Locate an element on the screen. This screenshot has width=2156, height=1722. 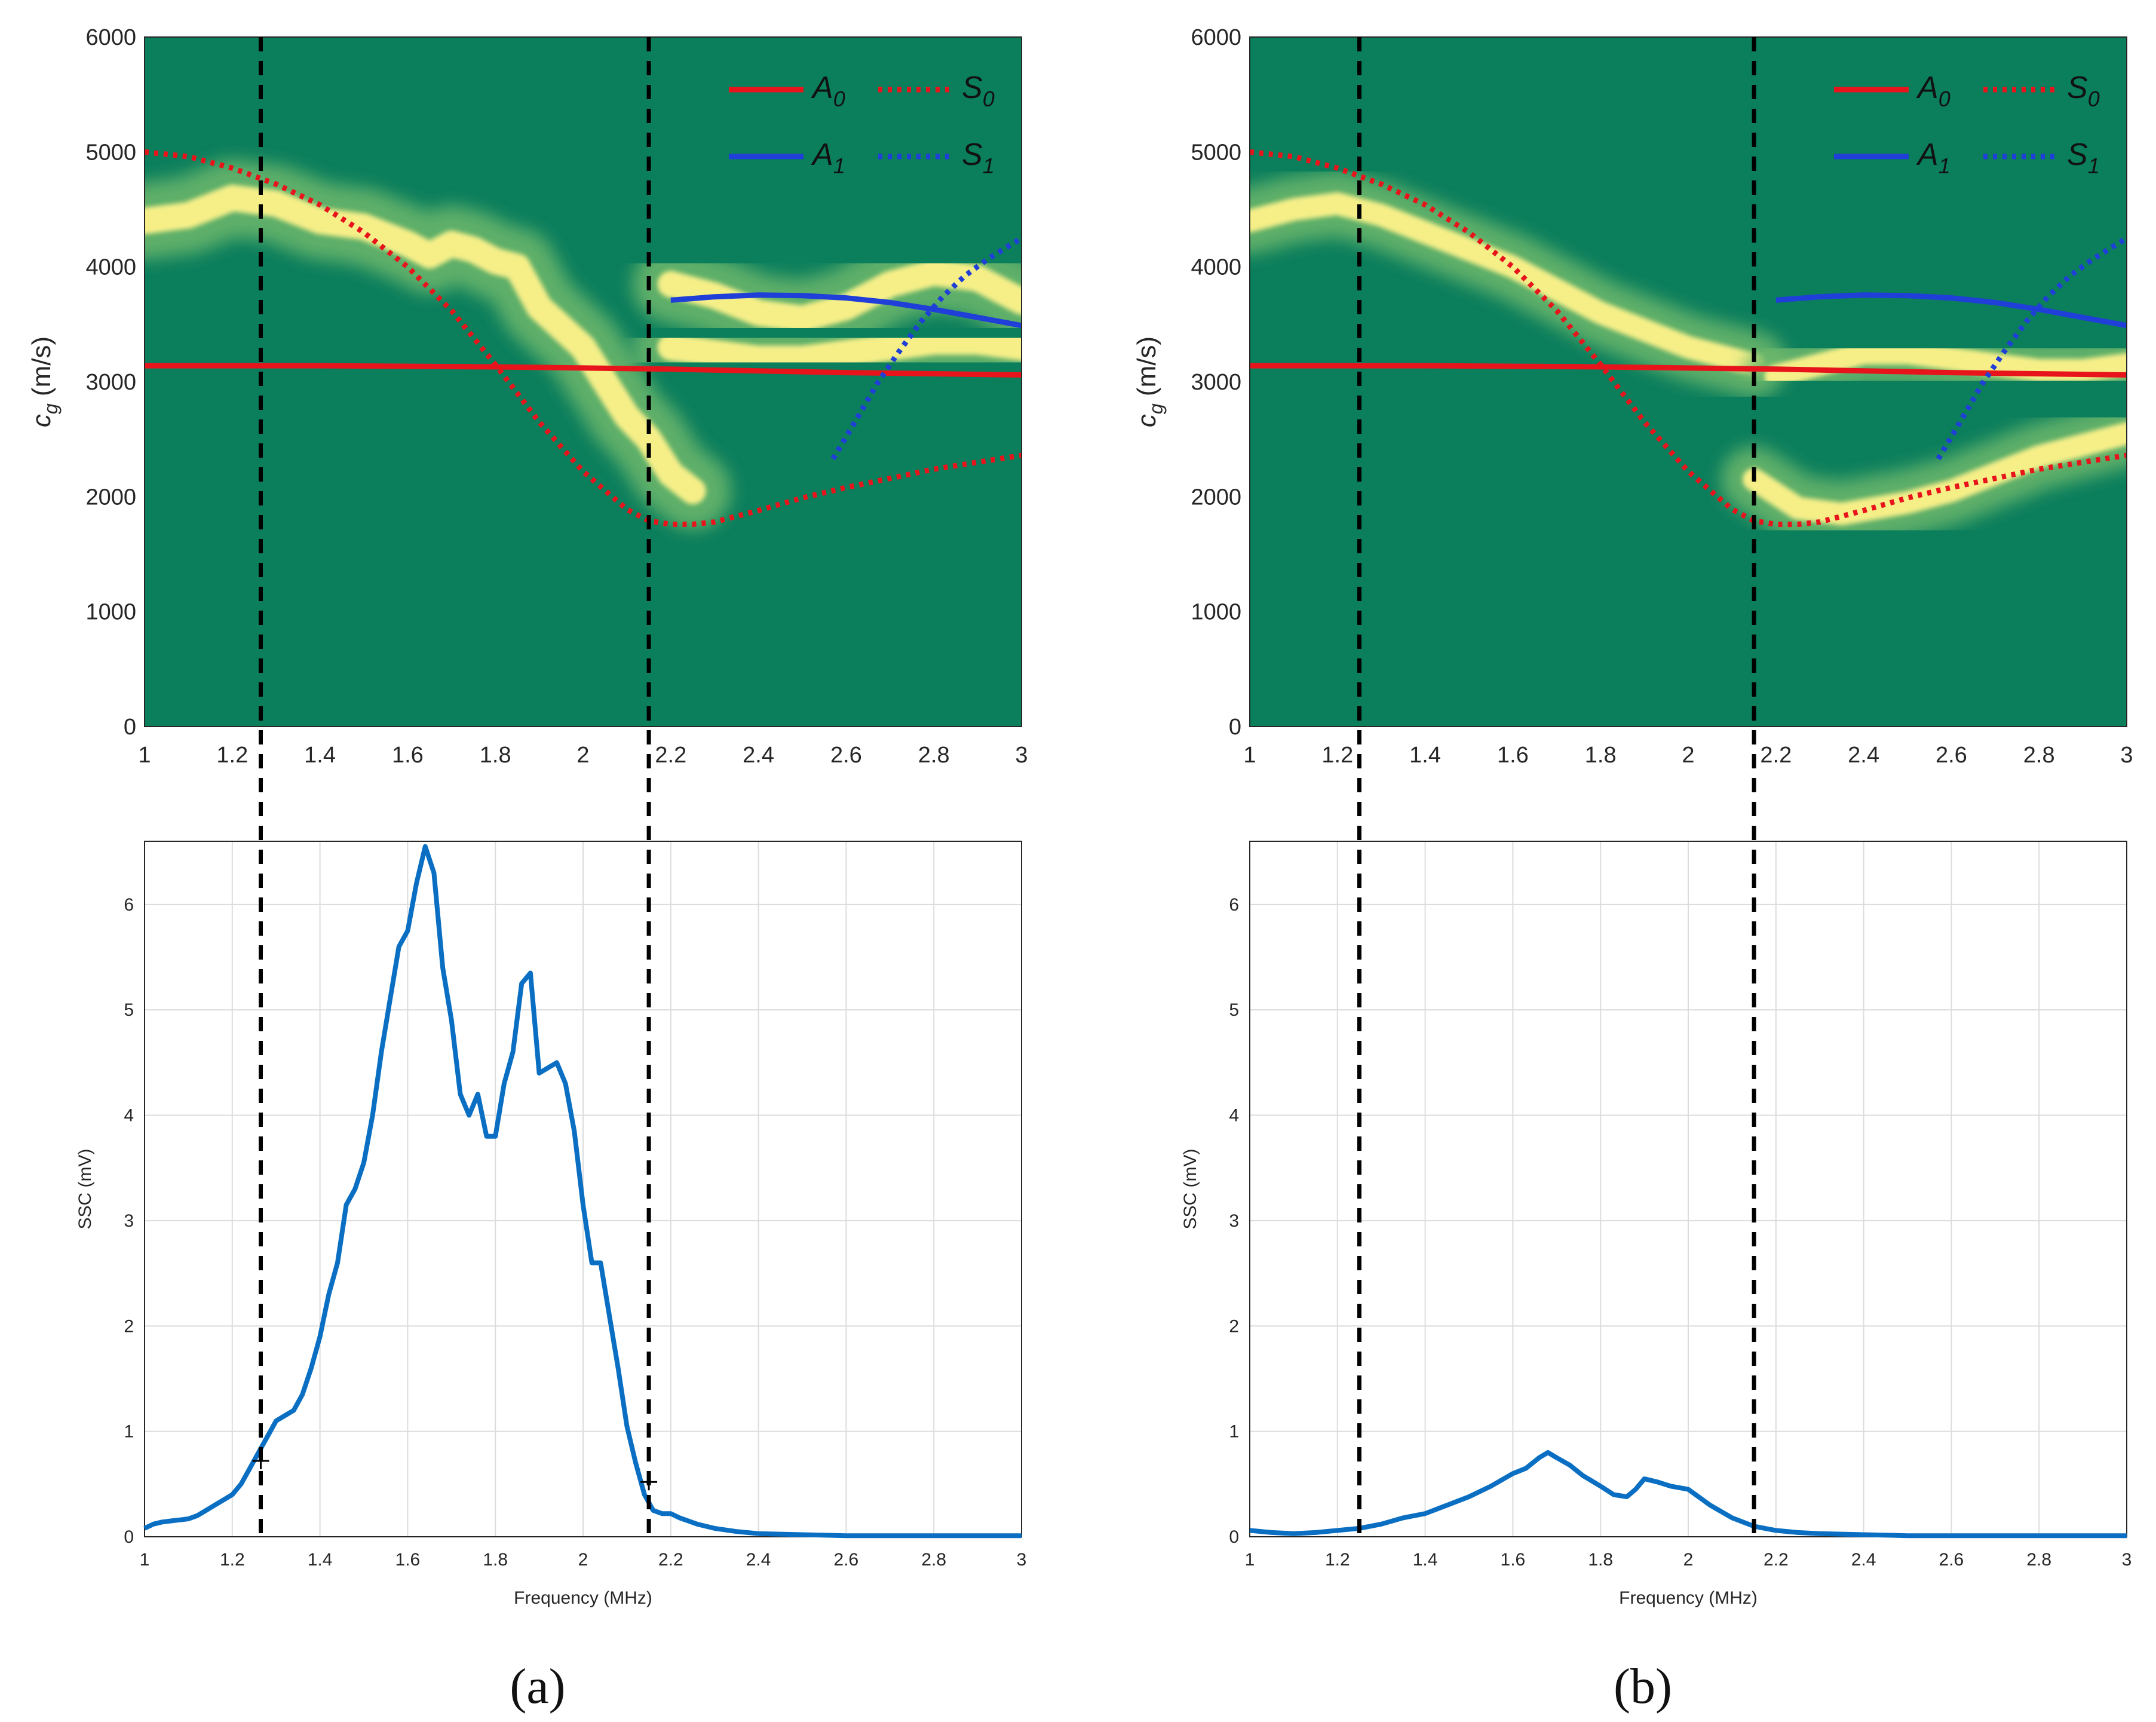
legend-label-a1: A1 is located at coordinates (1933, 158).